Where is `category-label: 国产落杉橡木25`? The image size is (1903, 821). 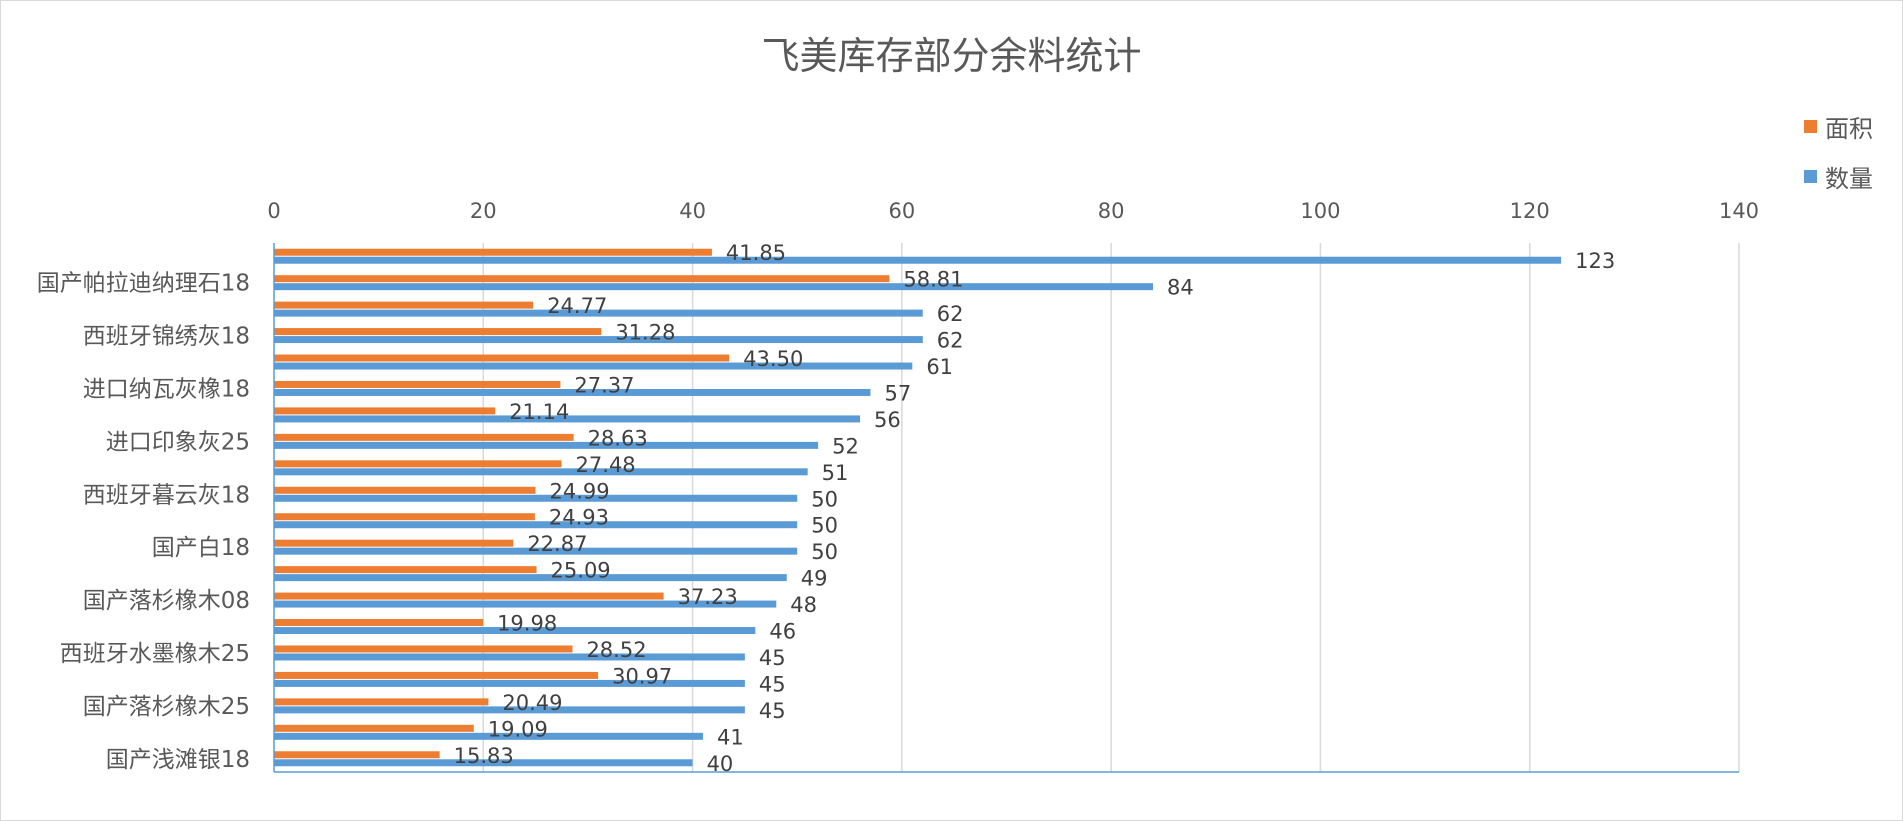 category-label: 国产落杉橡木25 is located at coordinates (166, 707).